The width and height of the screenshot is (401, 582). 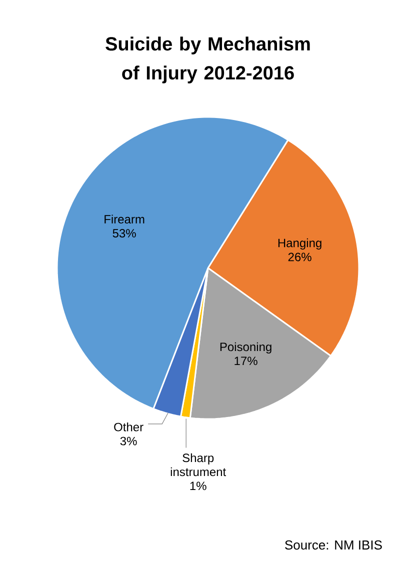 I want to click on data-label: 3%, so click(x=128, y=441).